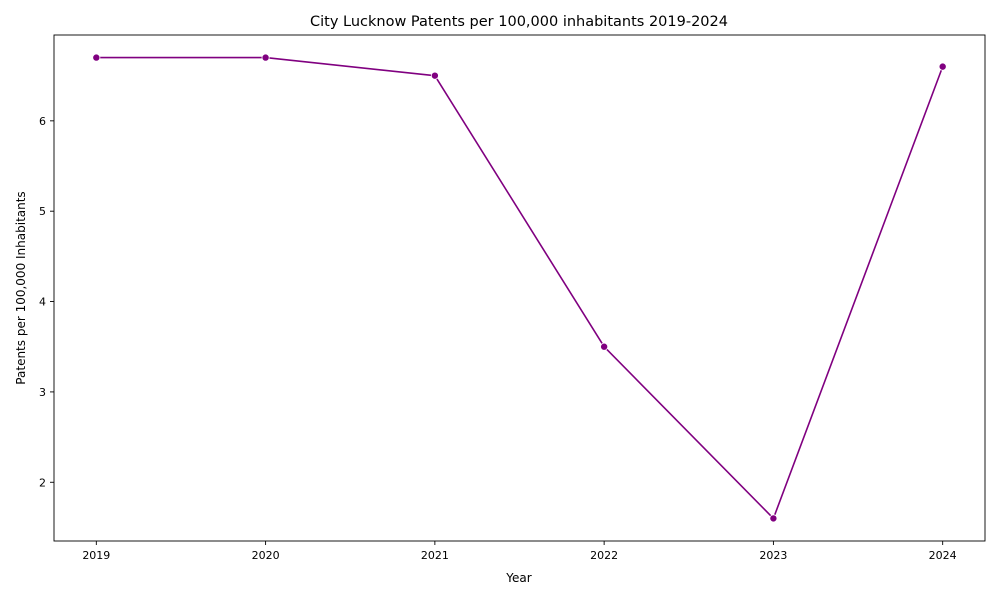 The width and height of the screenshot is (1000, 600). What do you see at coordinates (96, 555) in the screenshot?
I see `x-tick-label-2019: 2019` at bounding box center [96, 555].